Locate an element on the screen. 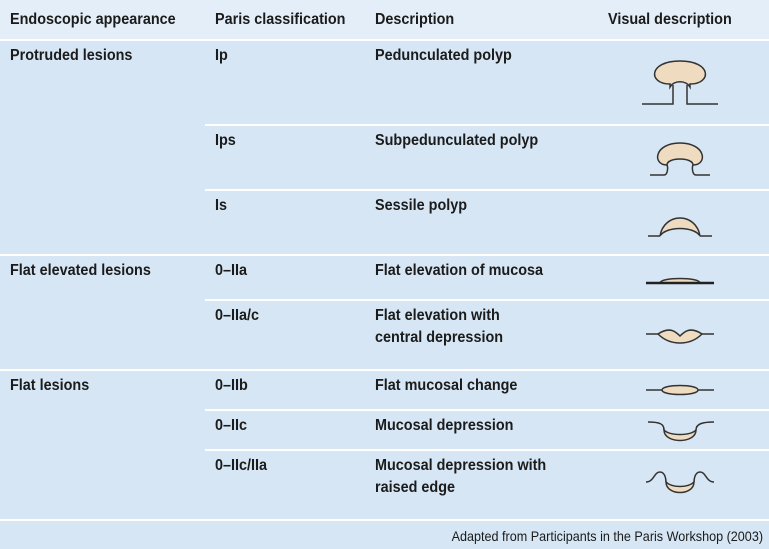 The width and height of the screenshot is (769, 549). paris-class: 0–IIc is located at coordinates (231, 425).